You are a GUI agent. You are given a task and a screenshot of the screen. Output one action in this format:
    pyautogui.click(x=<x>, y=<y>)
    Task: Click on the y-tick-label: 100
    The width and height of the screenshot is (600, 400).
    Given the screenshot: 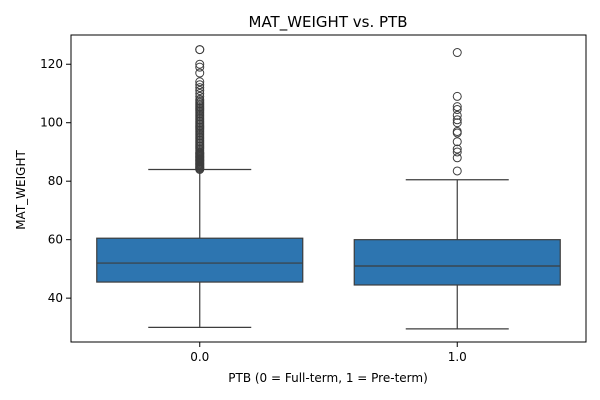 What is the action you would take?
    pyautogui.click(x=51, y=123)
    